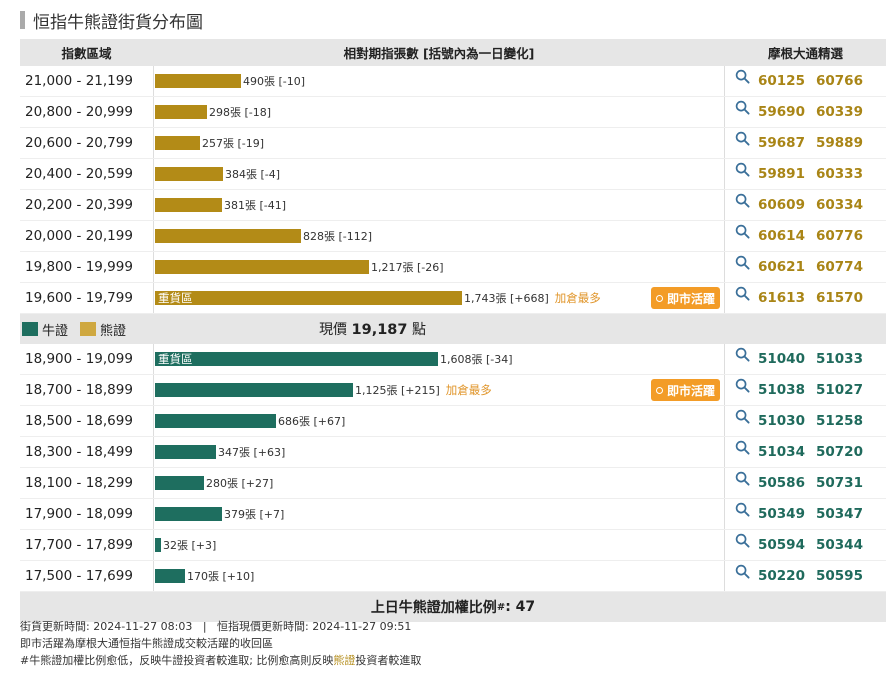  Describe the element at coordinates (79, 483) in the screenshot. I see `range-label: 18,100 - 18,299` at that location.